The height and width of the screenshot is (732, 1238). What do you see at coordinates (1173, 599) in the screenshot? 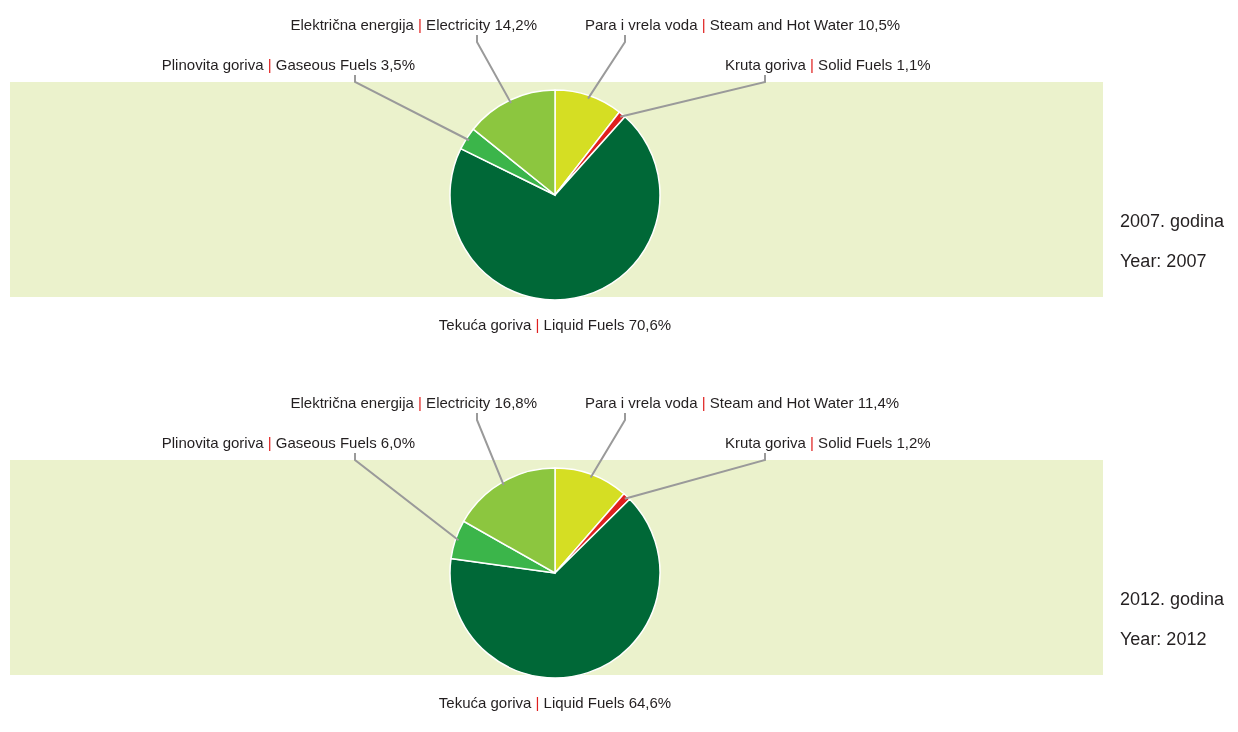
I see `text: 2012. godina` at bounding box center [1173, 599].